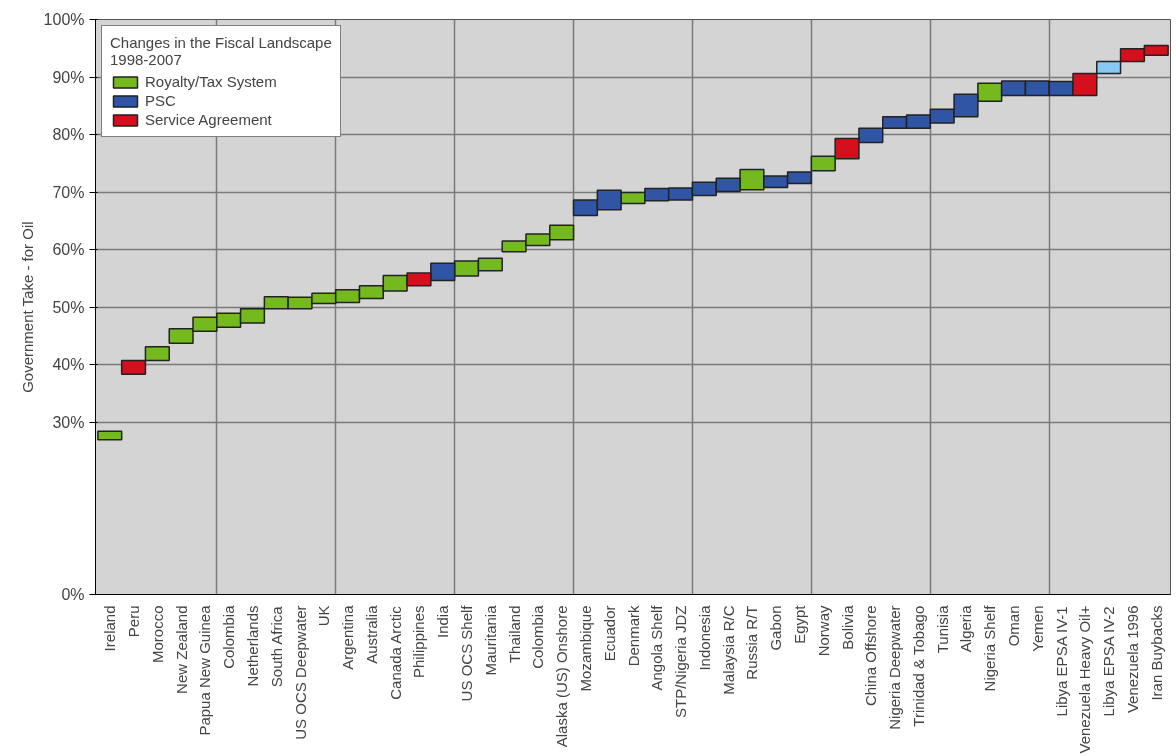  Describe the element at coordinates (134, 621) in the screenshot. I see `x-tick-label: Peru` at that location.